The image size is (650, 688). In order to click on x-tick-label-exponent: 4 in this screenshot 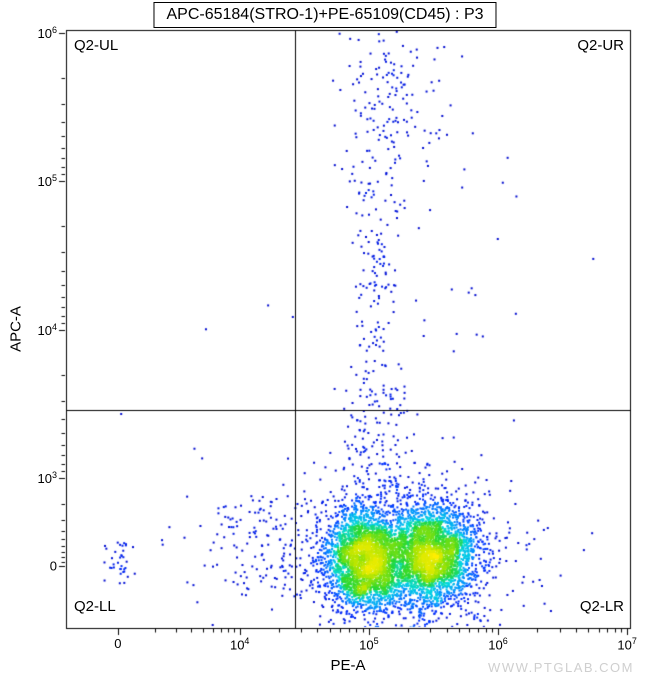, I will do `click(247, 641)`.